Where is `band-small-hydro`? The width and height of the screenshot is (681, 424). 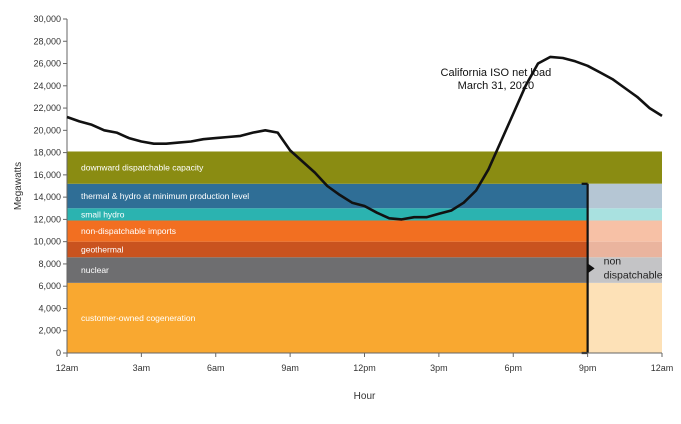
band-small-hydro is located at coordinates (327, 214).